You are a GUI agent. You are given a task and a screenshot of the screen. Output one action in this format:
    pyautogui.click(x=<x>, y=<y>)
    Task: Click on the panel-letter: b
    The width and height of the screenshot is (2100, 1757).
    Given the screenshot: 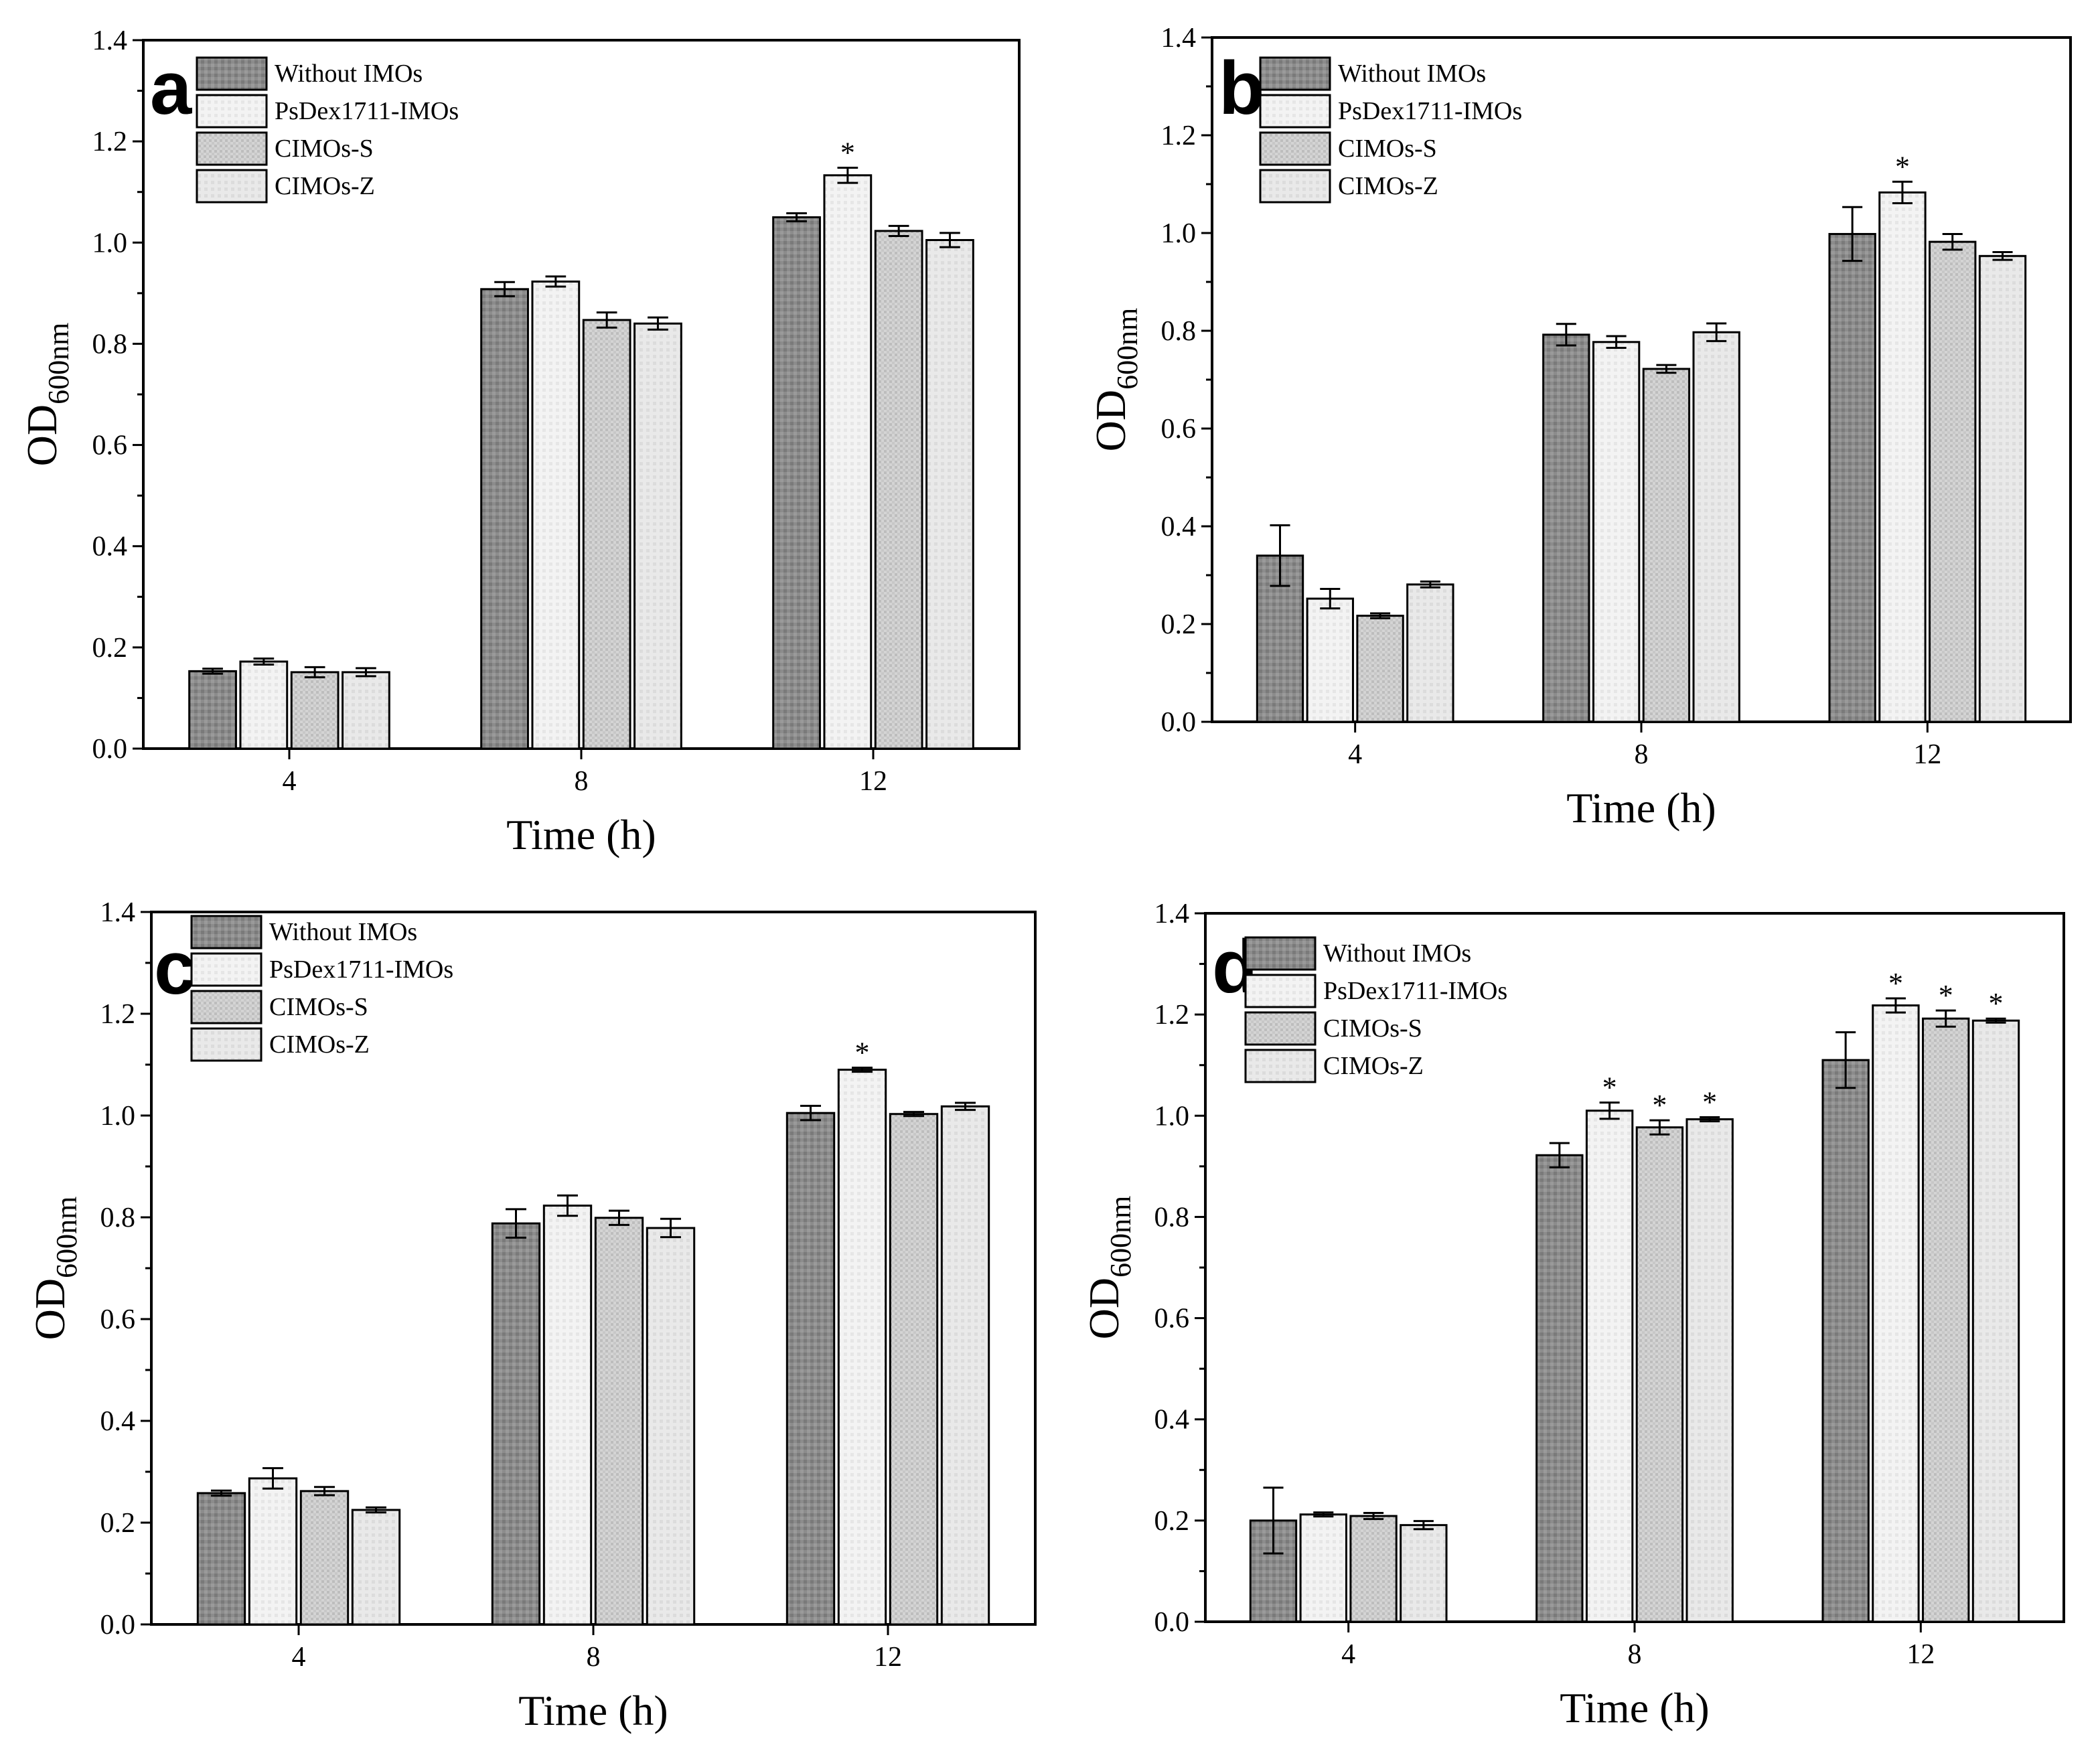 What is the action you would take?
    pyautogui.click(x=1241, y=88)
    